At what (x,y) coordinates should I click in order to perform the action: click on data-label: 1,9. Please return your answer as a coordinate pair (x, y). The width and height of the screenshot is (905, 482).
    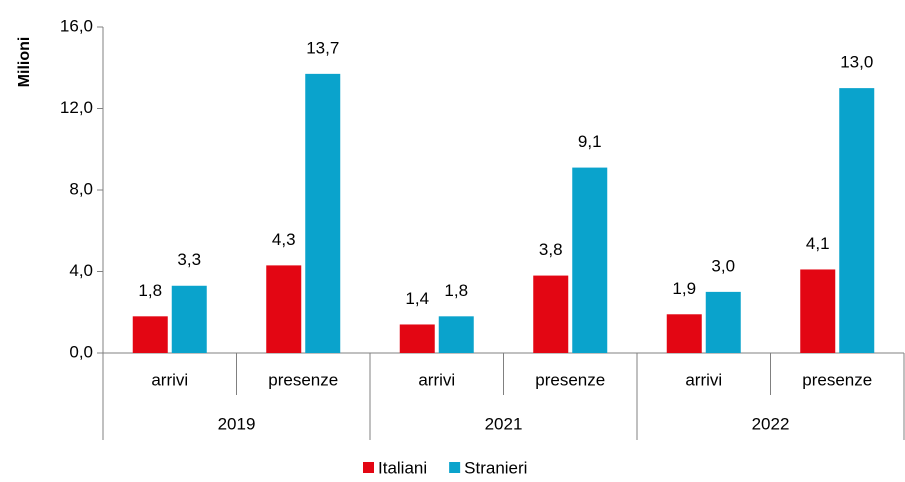
    Looking at the image, I should click on (684, 288).